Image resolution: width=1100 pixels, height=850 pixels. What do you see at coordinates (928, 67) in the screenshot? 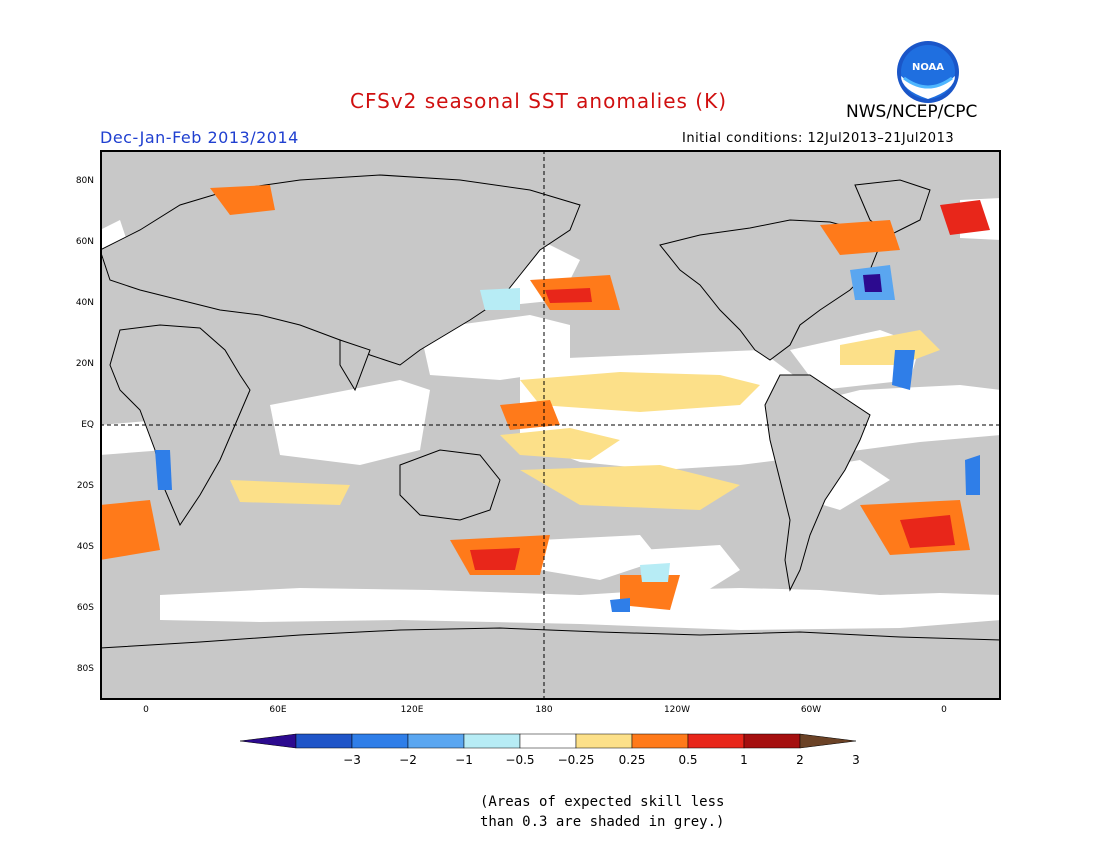
I see `noaa-logo-text: NOAA` at bounding box center [928, 67].